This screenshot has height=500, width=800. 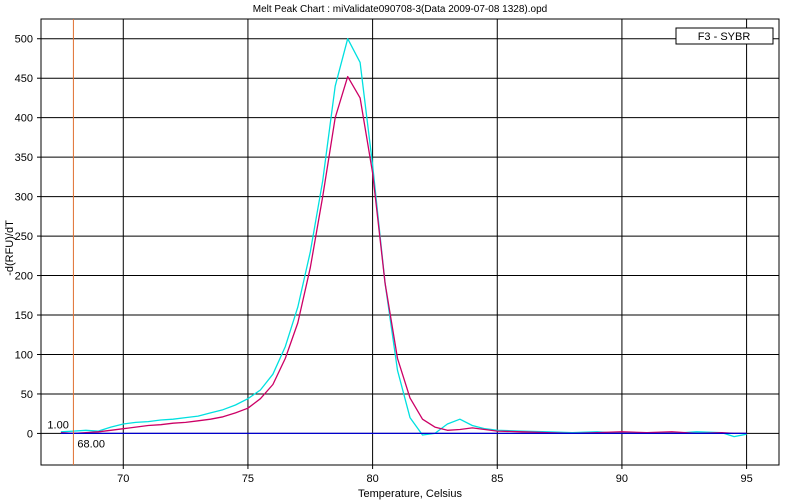 What do you see at coordinates (24, 119) in the screenshot?
I see `y-tick-label: 400` at bounding box center [24, 119].